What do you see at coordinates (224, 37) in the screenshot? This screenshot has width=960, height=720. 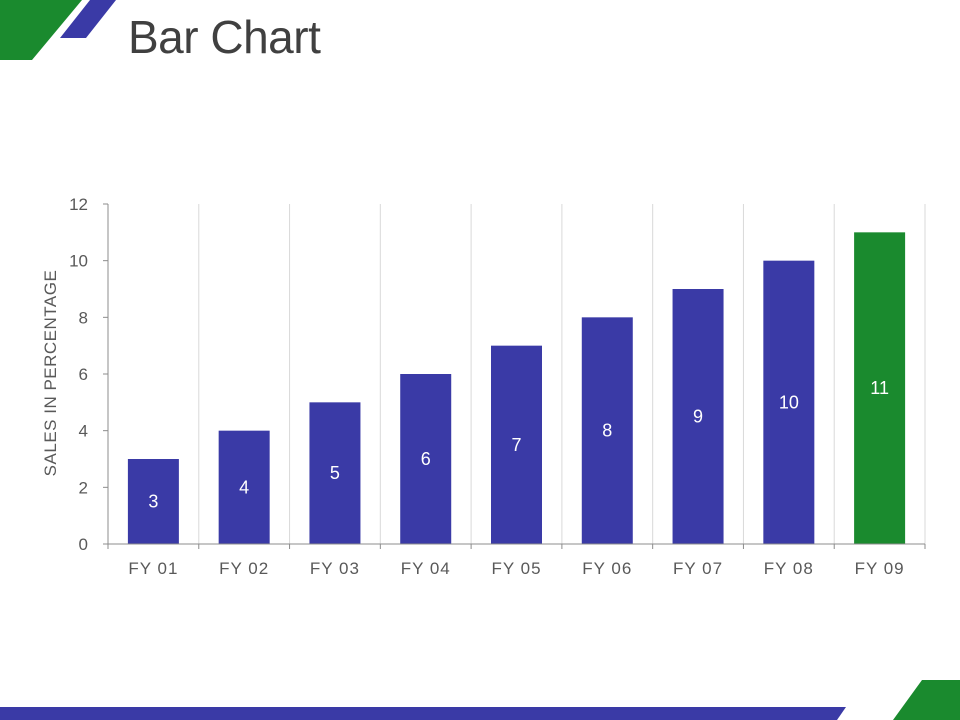 I see `slide-title: Bar Chart` at bounding box center [224, 37].